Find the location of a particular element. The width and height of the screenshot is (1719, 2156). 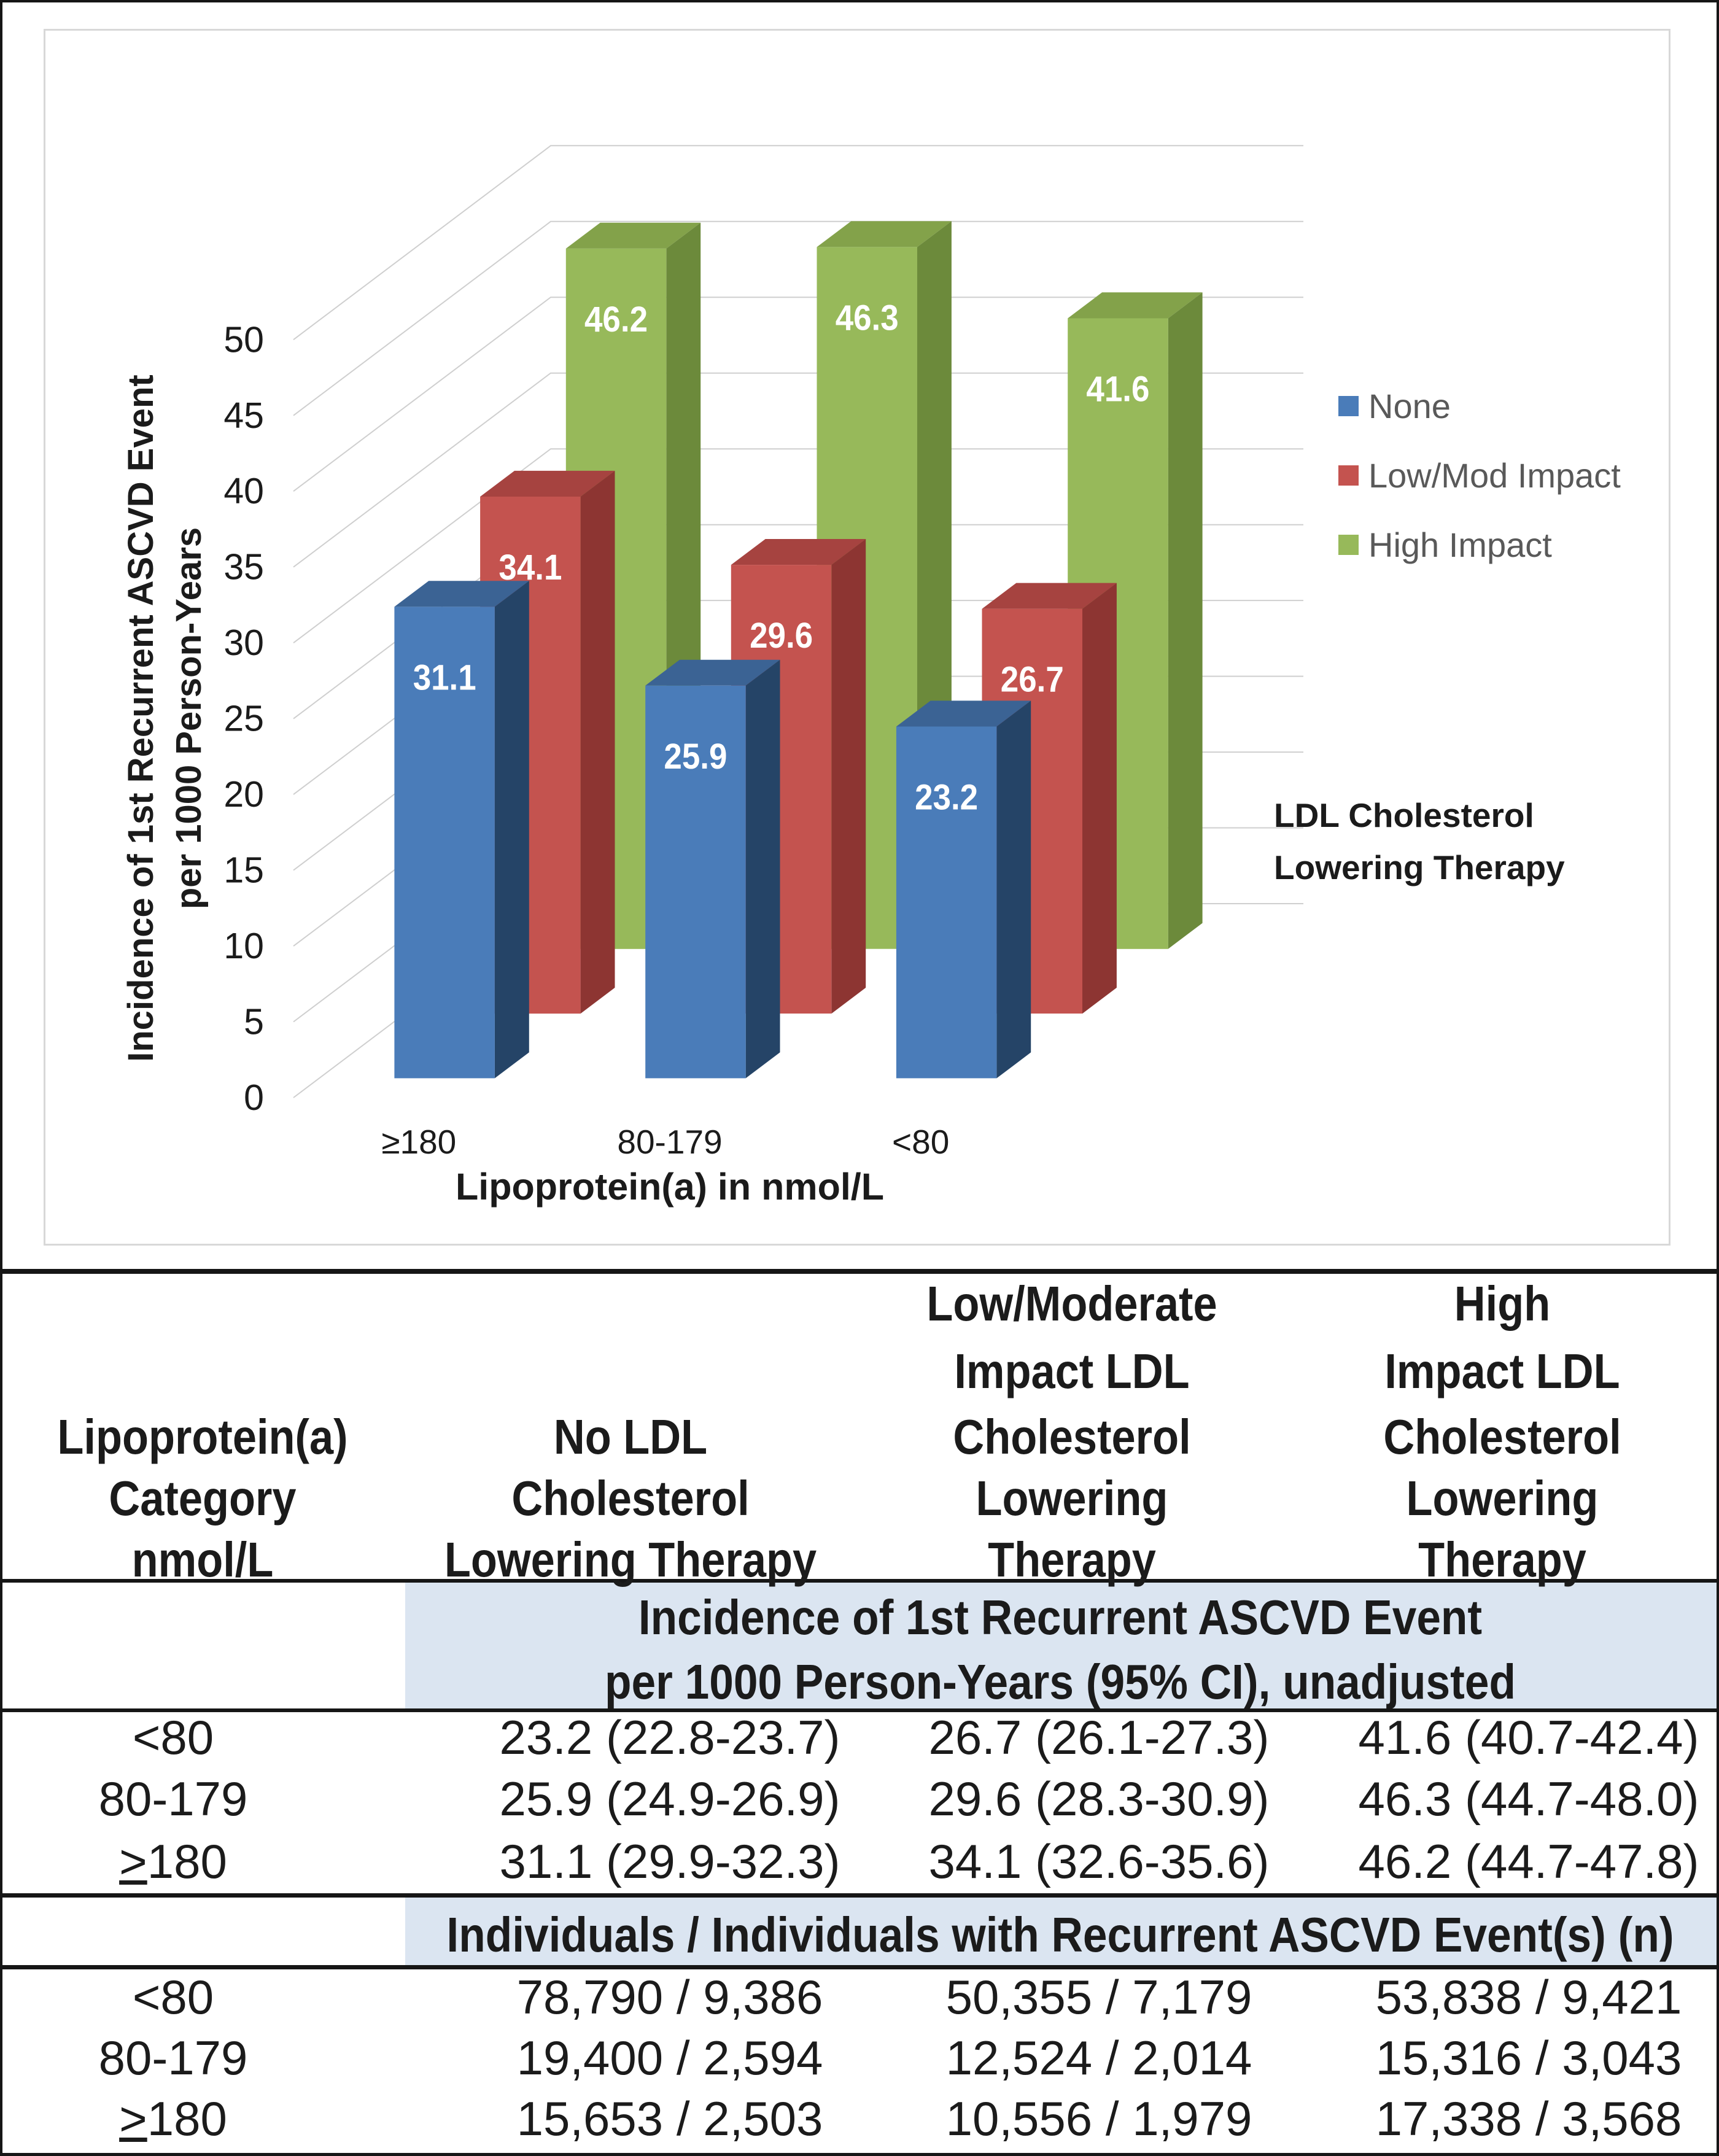

svg-text: Lowering Therapy is located at coordinates (1419, 867).